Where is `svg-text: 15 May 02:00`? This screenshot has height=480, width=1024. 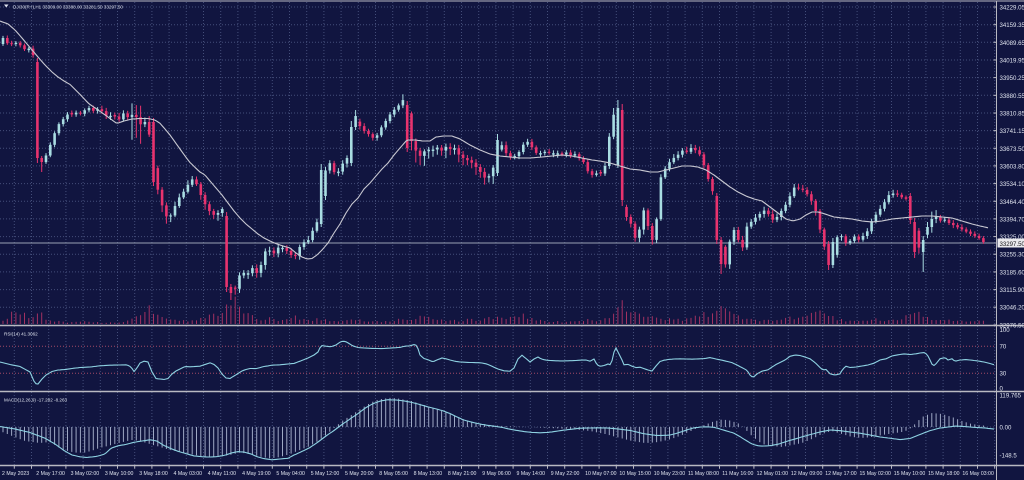 svg-text: 15 May 02:00 is located at coordinates (876, 474).